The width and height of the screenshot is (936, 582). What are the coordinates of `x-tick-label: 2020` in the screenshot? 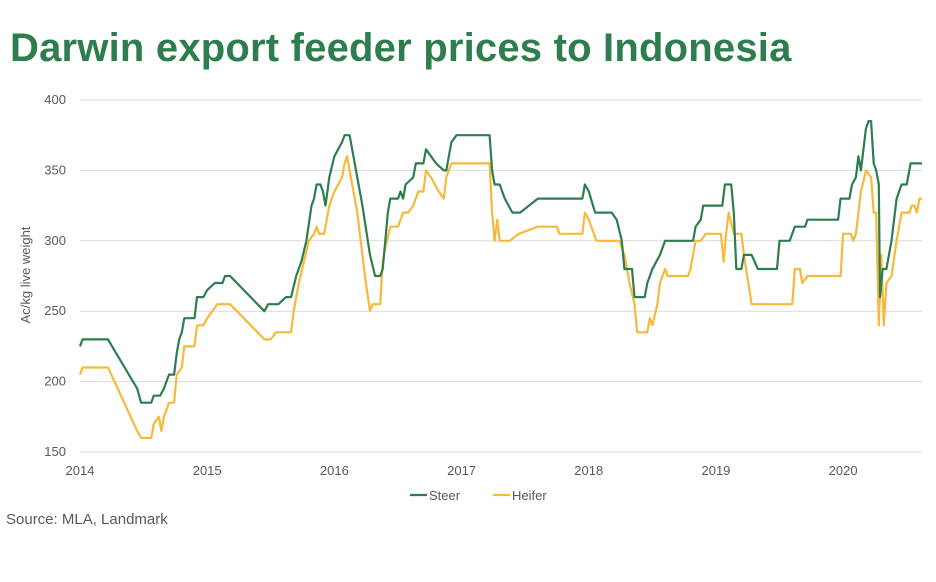 It's located at (843, 470).